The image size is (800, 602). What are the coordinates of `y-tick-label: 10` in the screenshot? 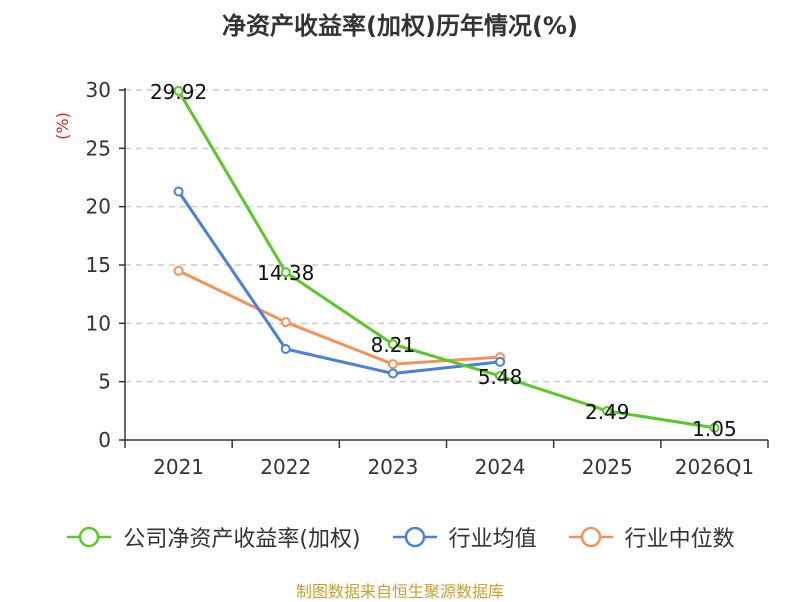 It's located at (98, 323).